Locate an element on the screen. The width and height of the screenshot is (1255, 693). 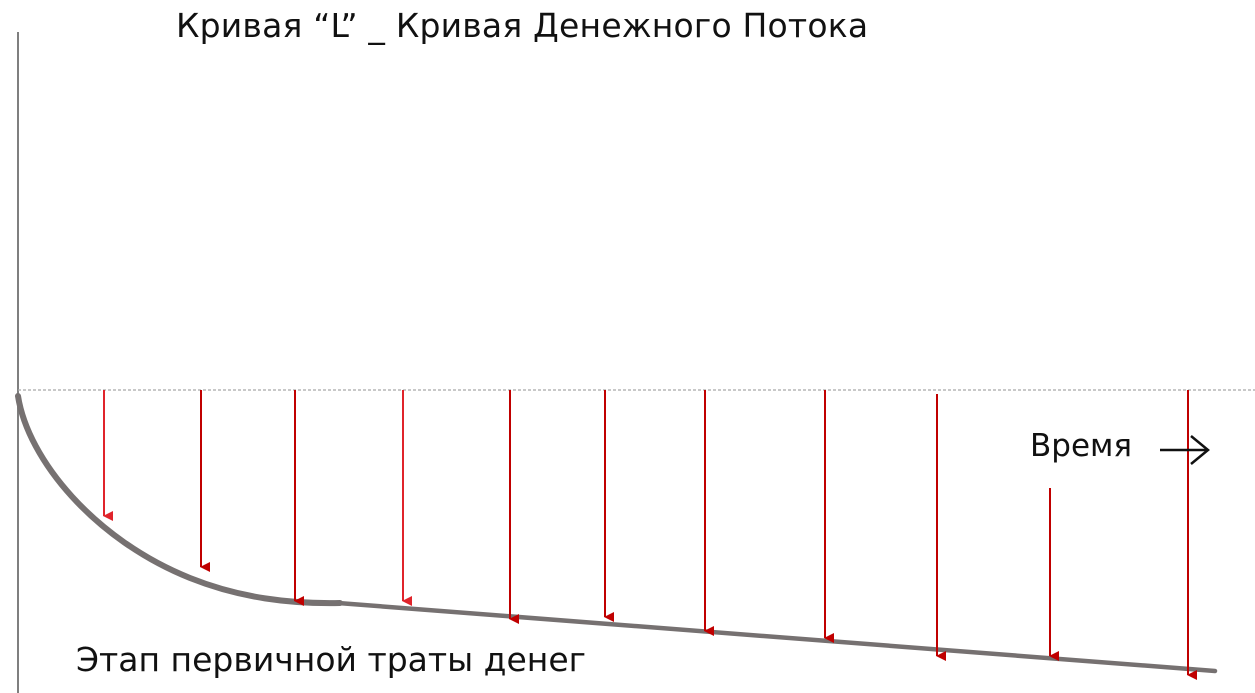
cash-flow-curve-initial is located at coordinates (179, 500).